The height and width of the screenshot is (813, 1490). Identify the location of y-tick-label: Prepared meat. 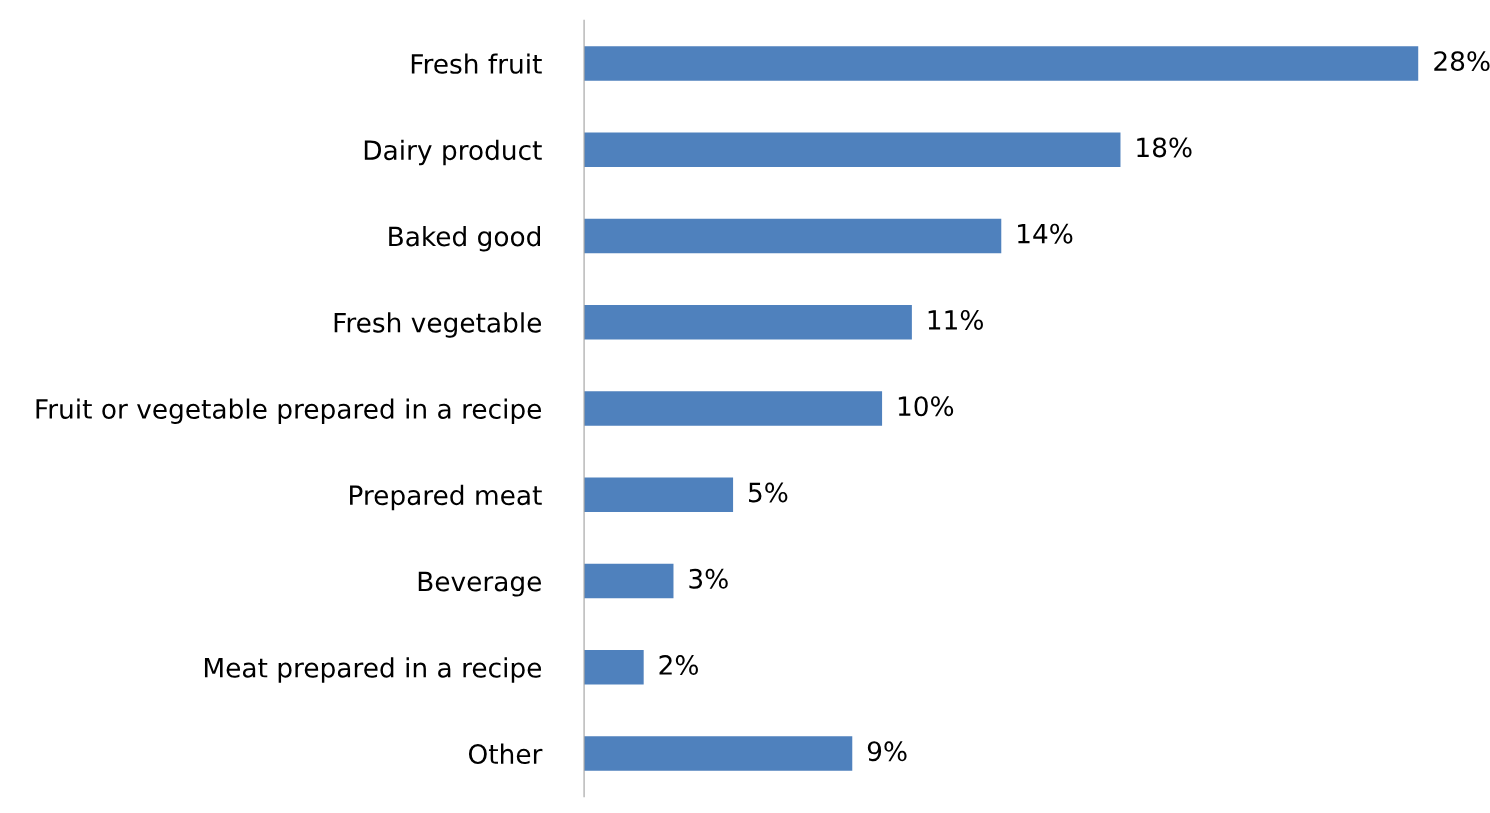
(446, 497).